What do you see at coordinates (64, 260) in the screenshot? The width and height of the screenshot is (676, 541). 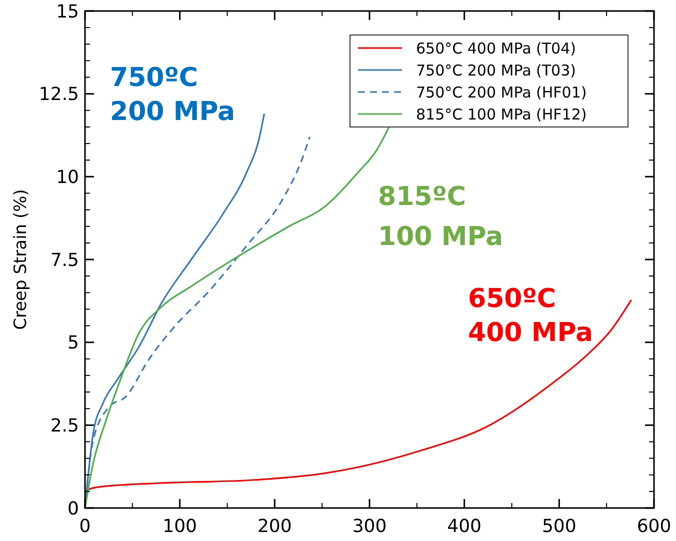 I see `y-tick-label: 7.5` at bounding box center [64, 260].